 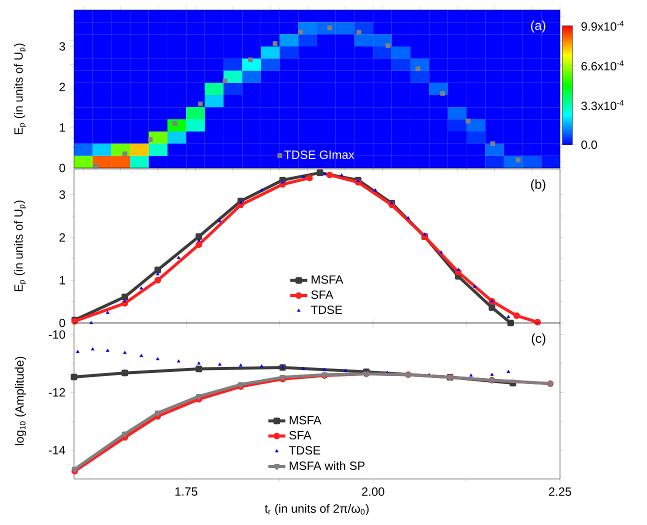 What do you see at coordinates (327, 465) in the screenshot?
I see `legend-label: MSFA with SP` at bounding box center [327, 465].